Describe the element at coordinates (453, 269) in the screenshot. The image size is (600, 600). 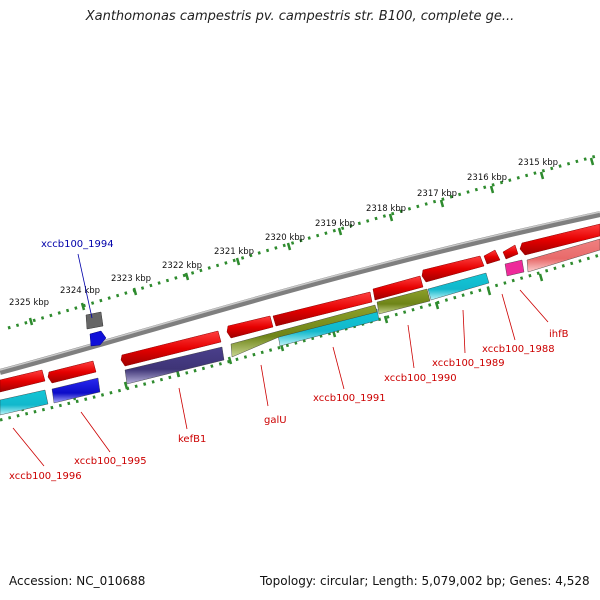
I see `gene-xccb100_1990-arrow` at that location.